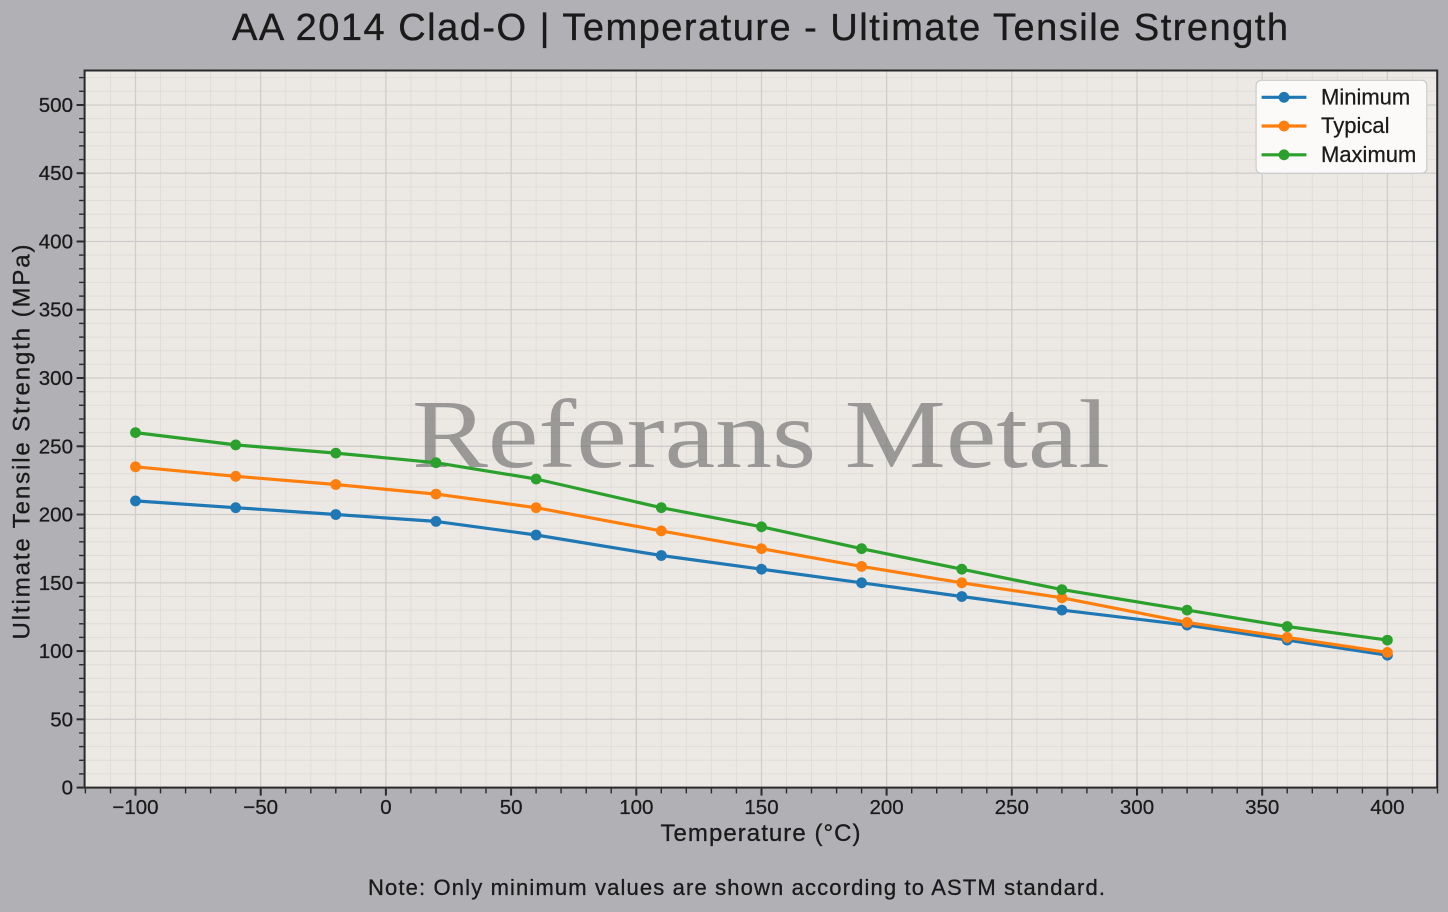 This screenshot has width=1448, height=912. Describe the element at coordinates (56, 173) in the screenshot. I see `svg-text: 450` at that location.